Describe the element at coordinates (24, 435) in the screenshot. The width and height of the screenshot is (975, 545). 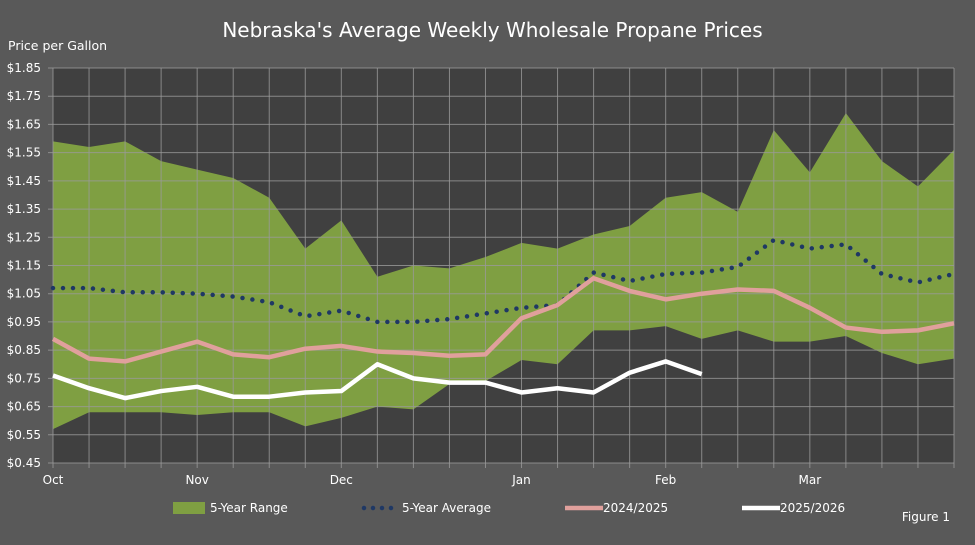
I see `y-tick-label: $0.55` at that location.